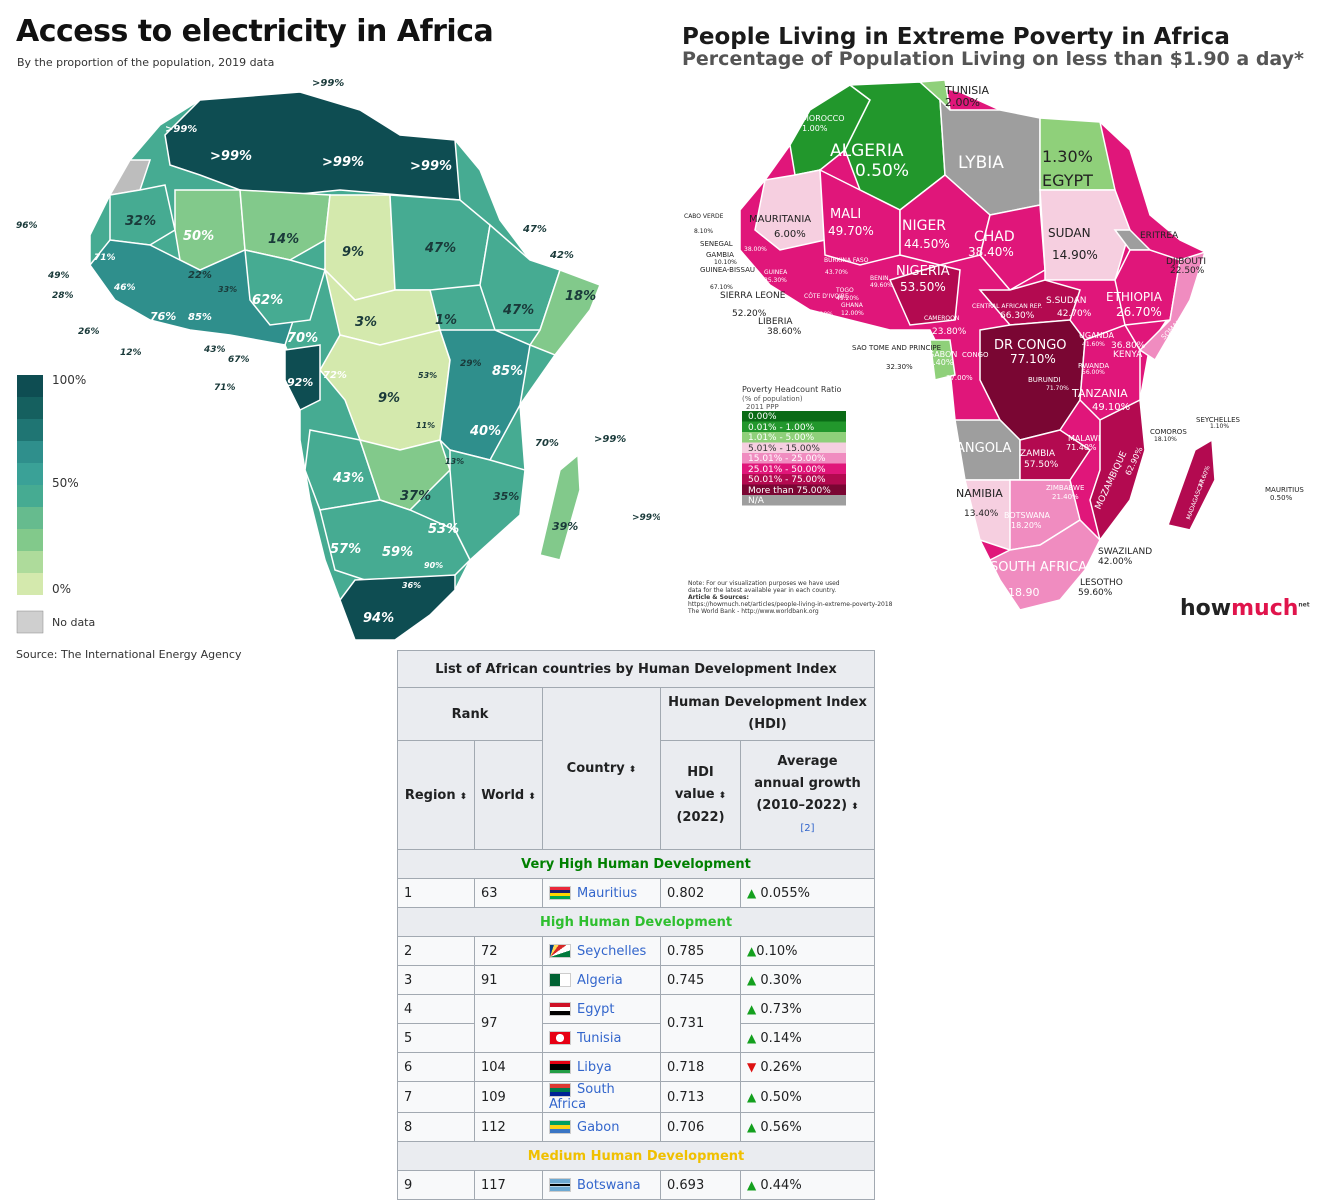 The width and height of the screenshot is (1344, 1200). I want to click on legend-subtitle: 2011 PPP, so click(762, 407).